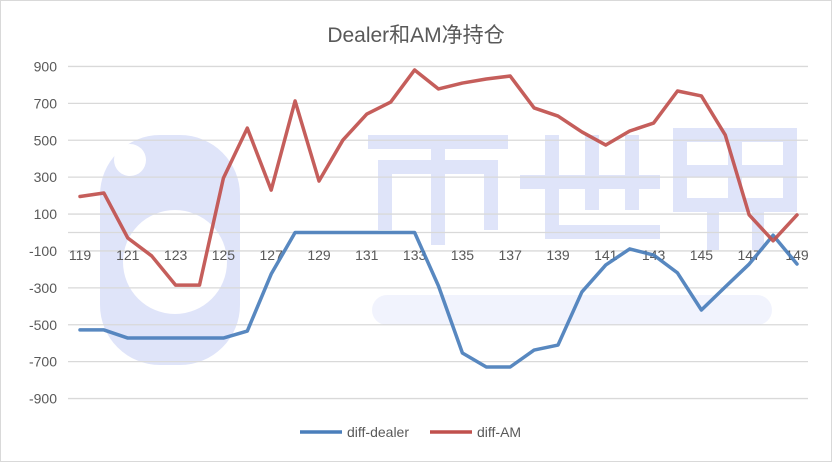 Image resolution: width=832 pixels, height=462 pixels. What do you see at coordinates (702, 255) in the screenshot?
I see `x-tick-label: 145` at bounding box center [702, 255].